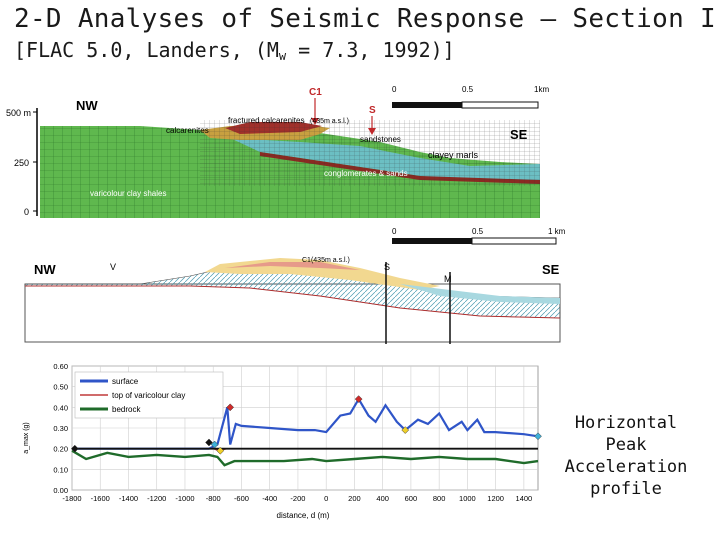 The image size is (720, 540). What do you see at coordinates (626, 423) in the screenshot?
I see `side-label-line-1: Horizontal` at bounding box center [626, 423].